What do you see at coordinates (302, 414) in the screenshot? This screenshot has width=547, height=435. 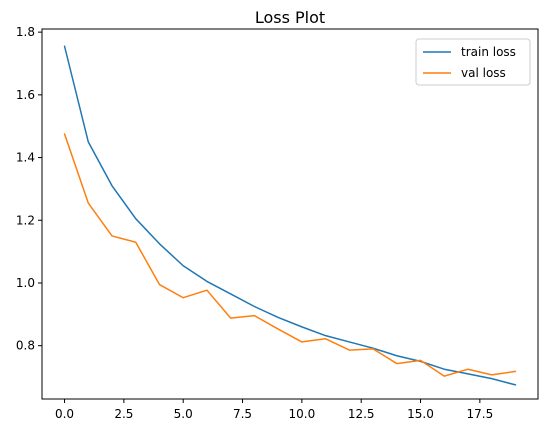 I see `x-tick-label: 10.0` at bounding box center [302, 414].